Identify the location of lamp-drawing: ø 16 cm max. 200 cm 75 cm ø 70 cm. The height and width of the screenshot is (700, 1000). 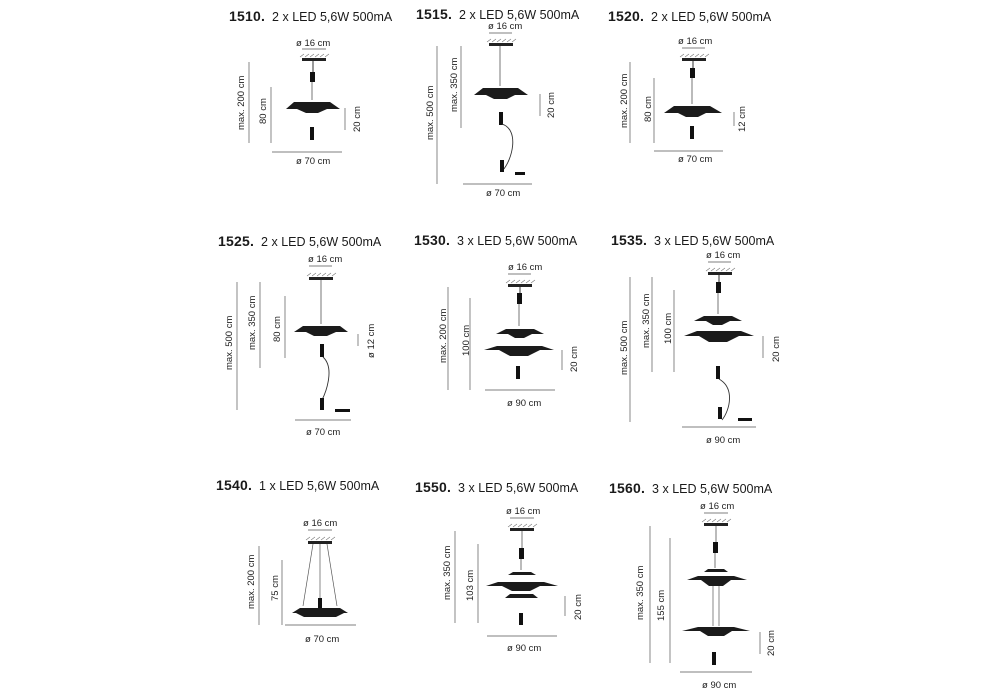
(301, 581).